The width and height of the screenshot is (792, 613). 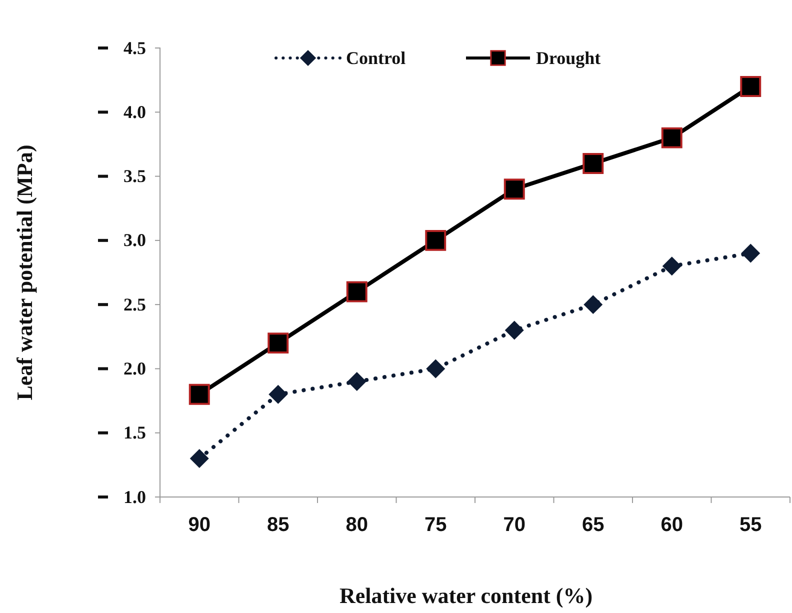 I want to click on legend-label: Drought, so click(x=568, y=58).